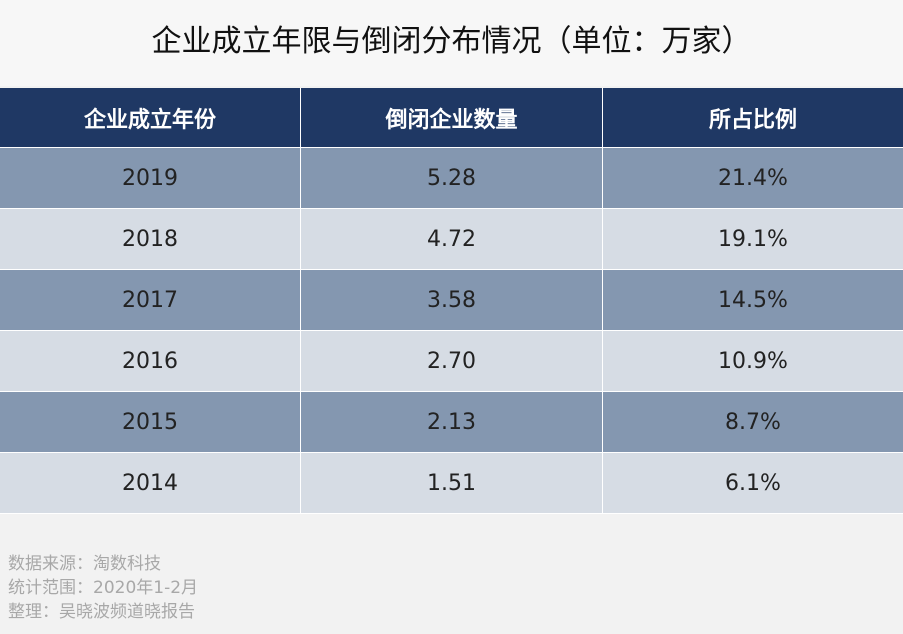 This screenshot has width=903, height=634. I want to click on notes: 数据来源：淘数科技统计范围：2020年1-2月 整理：吴晓波频道晓报告, so click(103, 588).